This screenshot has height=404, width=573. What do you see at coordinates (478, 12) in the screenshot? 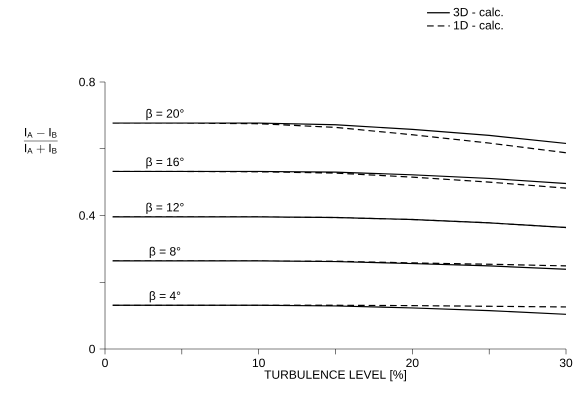
I see `legend-label: 3D - calc.` at bounding box center [478, 12].